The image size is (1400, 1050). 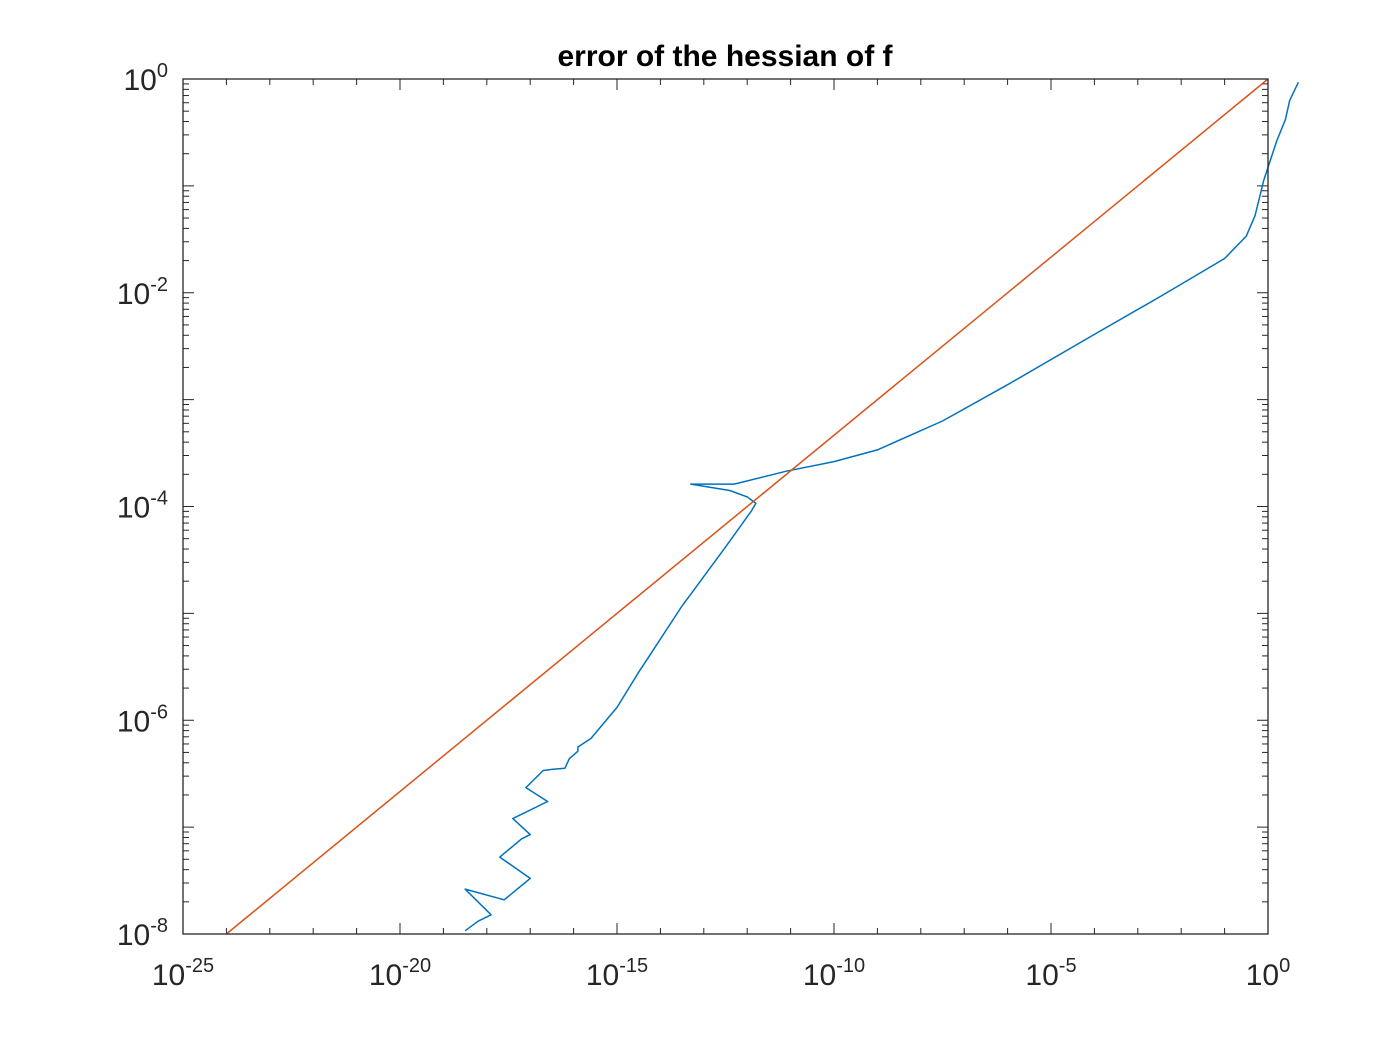 I want to click on x-tick-label: 10⁻²⁰, so click(x=400, y=973).